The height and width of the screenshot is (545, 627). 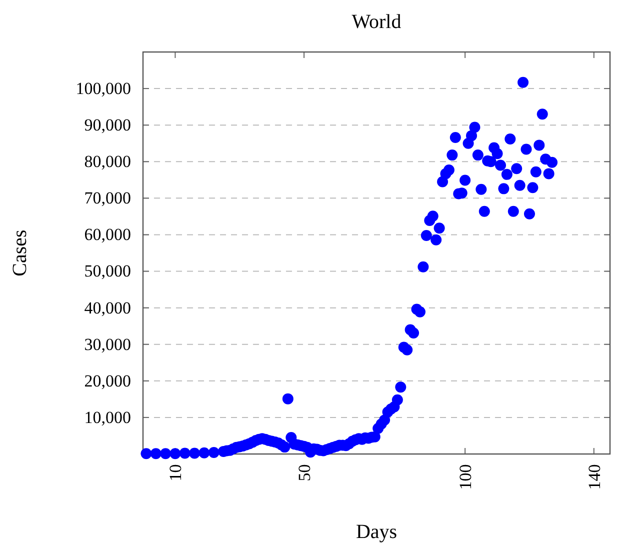 I want to click on y-tick-label: 70,000, so click(x=107, y=198).